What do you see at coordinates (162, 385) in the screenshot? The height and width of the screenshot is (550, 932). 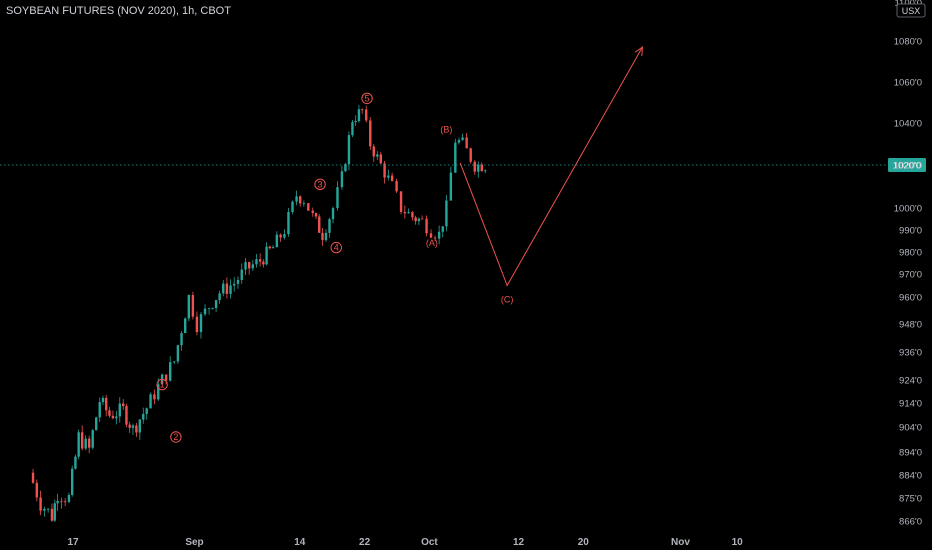 I see `wave-label-1: 1` at bounding box center [162, 385].